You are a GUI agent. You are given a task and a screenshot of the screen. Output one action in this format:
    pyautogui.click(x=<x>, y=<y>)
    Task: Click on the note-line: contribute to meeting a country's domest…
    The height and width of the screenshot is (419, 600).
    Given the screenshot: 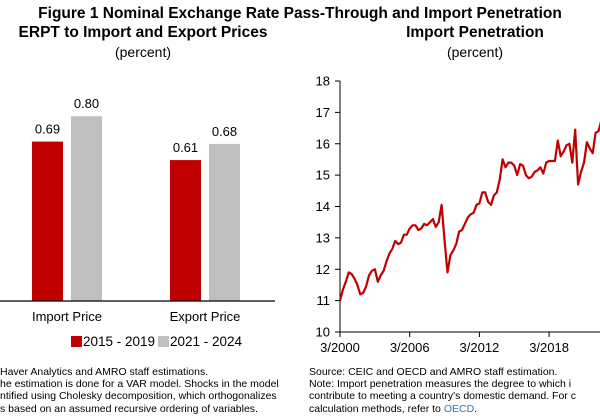 What is the action you would take?
    pyautogui.click(x=442, y=396)
    